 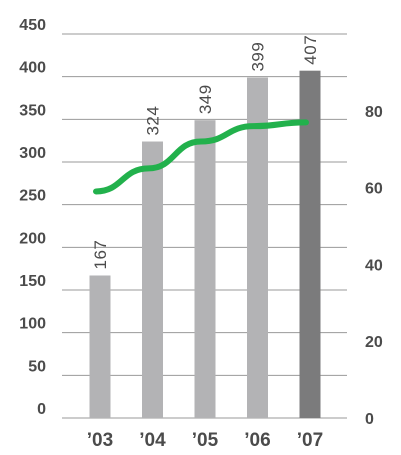 I want to click on y-tick-label: 150, so click(x=32, y=281).